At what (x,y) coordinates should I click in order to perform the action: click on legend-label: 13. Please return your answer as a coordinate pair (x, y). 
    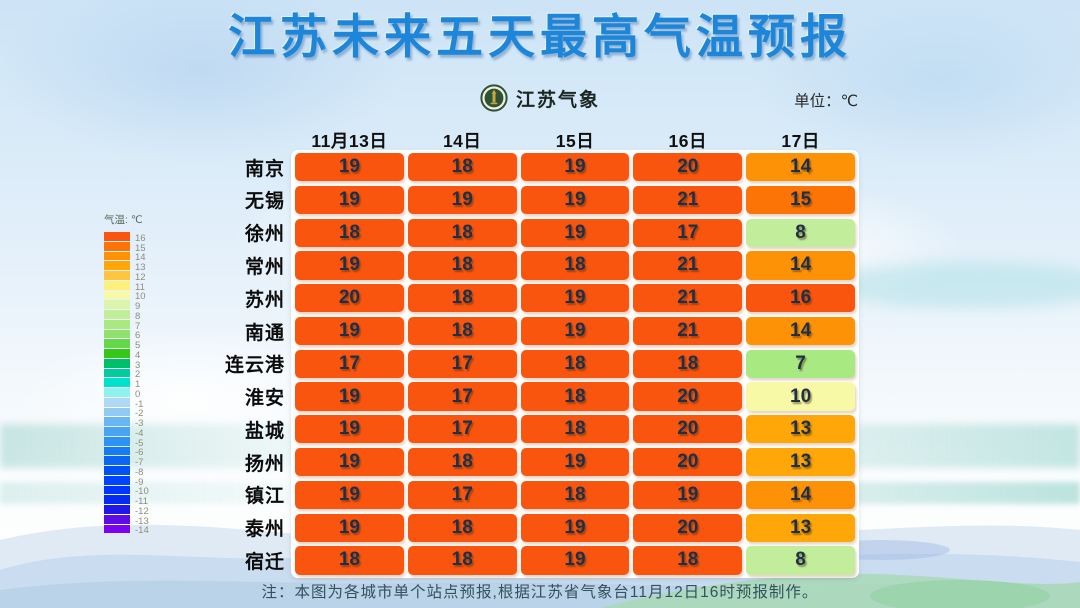
    Looking at the image, I should click on (140, 267).